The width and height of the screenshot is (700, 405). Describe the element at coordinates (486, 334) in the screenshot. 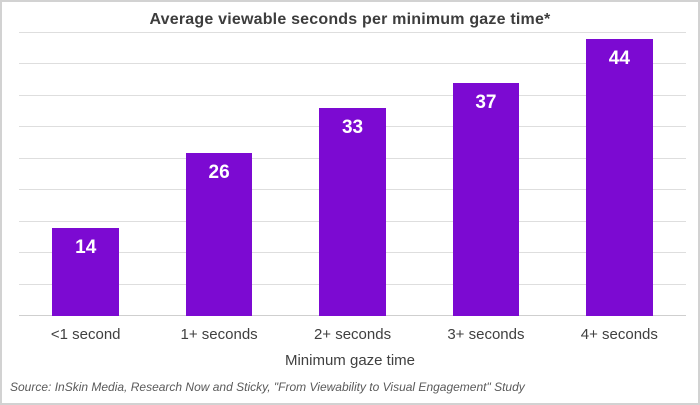

I see `x-axis-tick-label: 3+ seconds` at that location.